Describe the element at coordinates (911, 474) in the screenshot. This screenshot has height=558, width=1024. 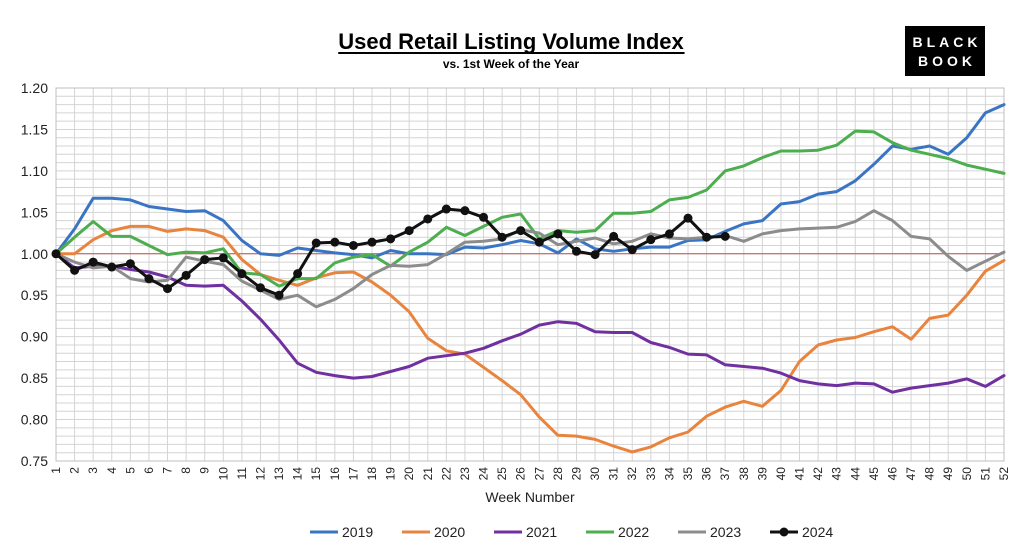
I see `x-tick-label: 47` at that location.